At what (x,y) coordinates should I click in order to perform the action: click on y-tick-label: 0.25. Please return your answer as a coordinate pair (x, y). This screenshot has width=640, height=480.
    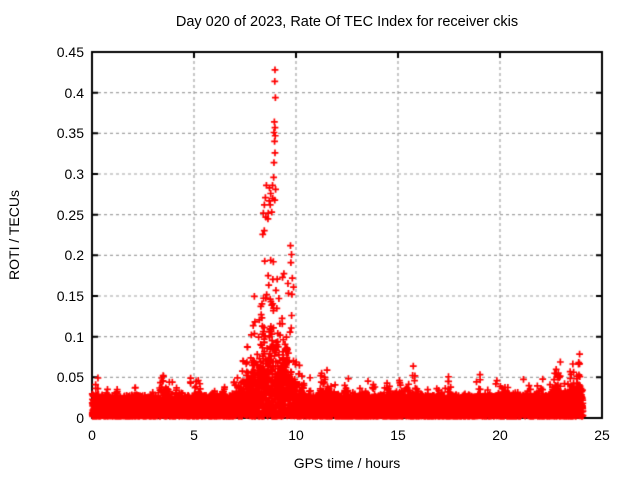
    Looking at the image, I should click on (70, 214).